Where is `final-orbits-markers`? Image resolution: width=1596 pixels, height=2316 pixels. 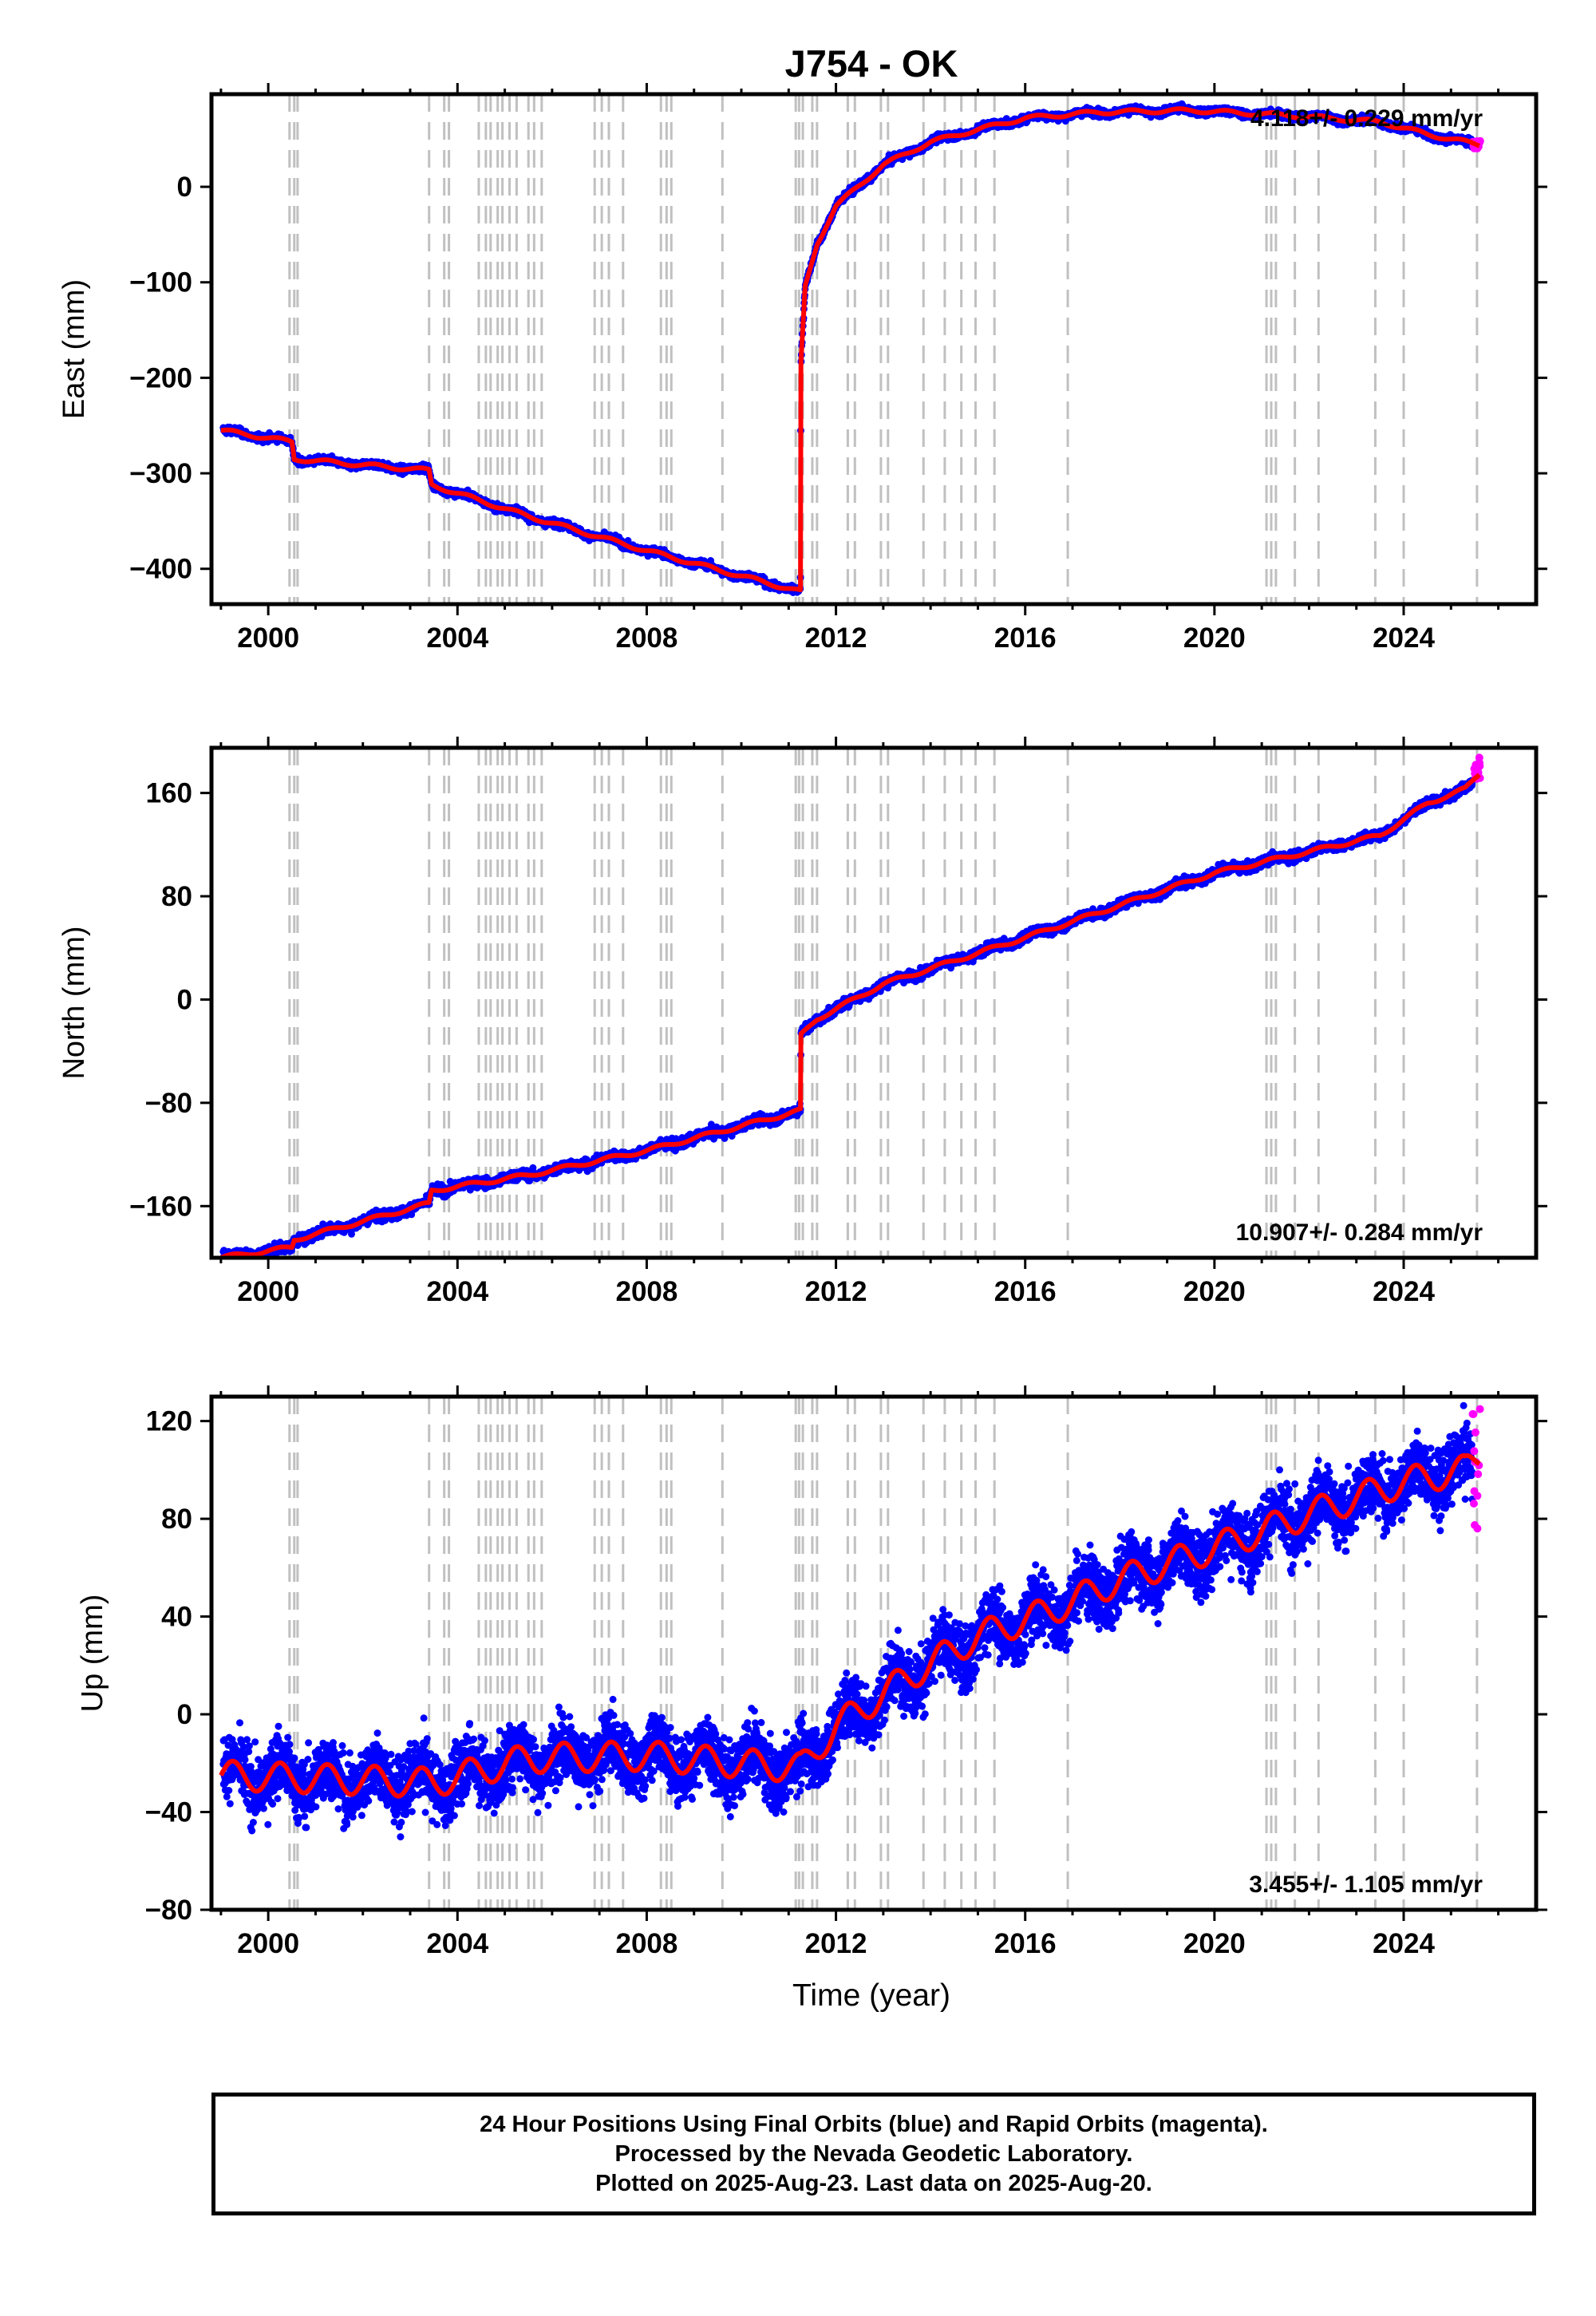
final-orbits-markers is located at coordinates (848, 1621).